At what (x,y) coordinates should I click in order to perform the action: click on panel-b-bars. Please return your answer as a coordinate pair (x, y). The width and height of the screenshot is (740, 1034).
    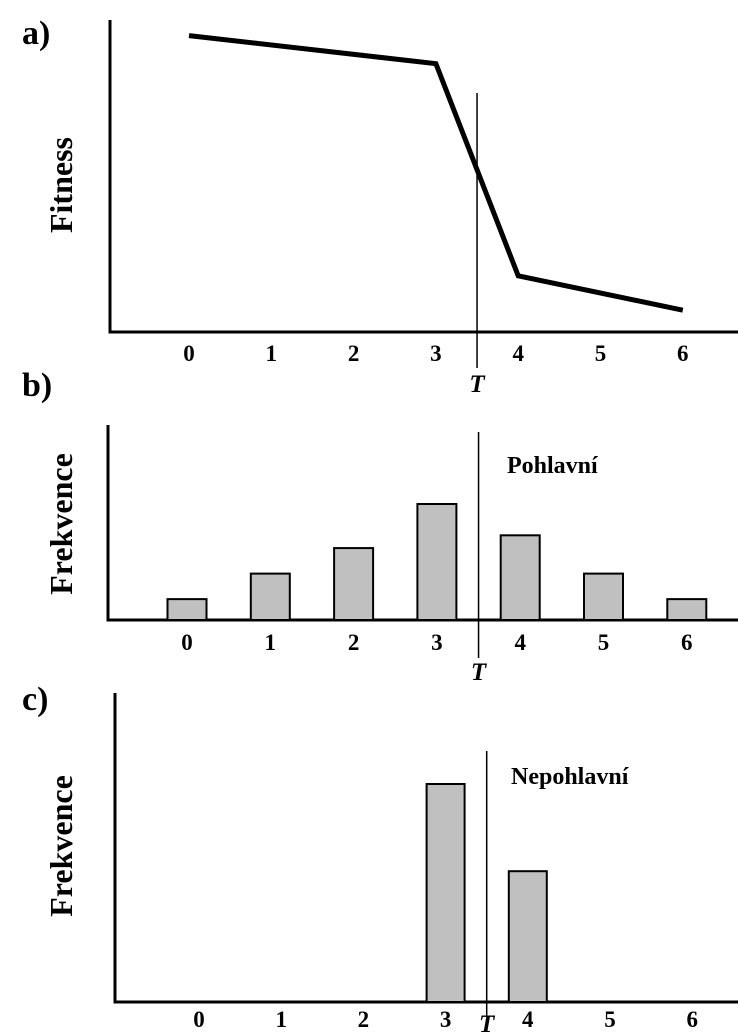
    Looking at the image, I should click on (437, 562).